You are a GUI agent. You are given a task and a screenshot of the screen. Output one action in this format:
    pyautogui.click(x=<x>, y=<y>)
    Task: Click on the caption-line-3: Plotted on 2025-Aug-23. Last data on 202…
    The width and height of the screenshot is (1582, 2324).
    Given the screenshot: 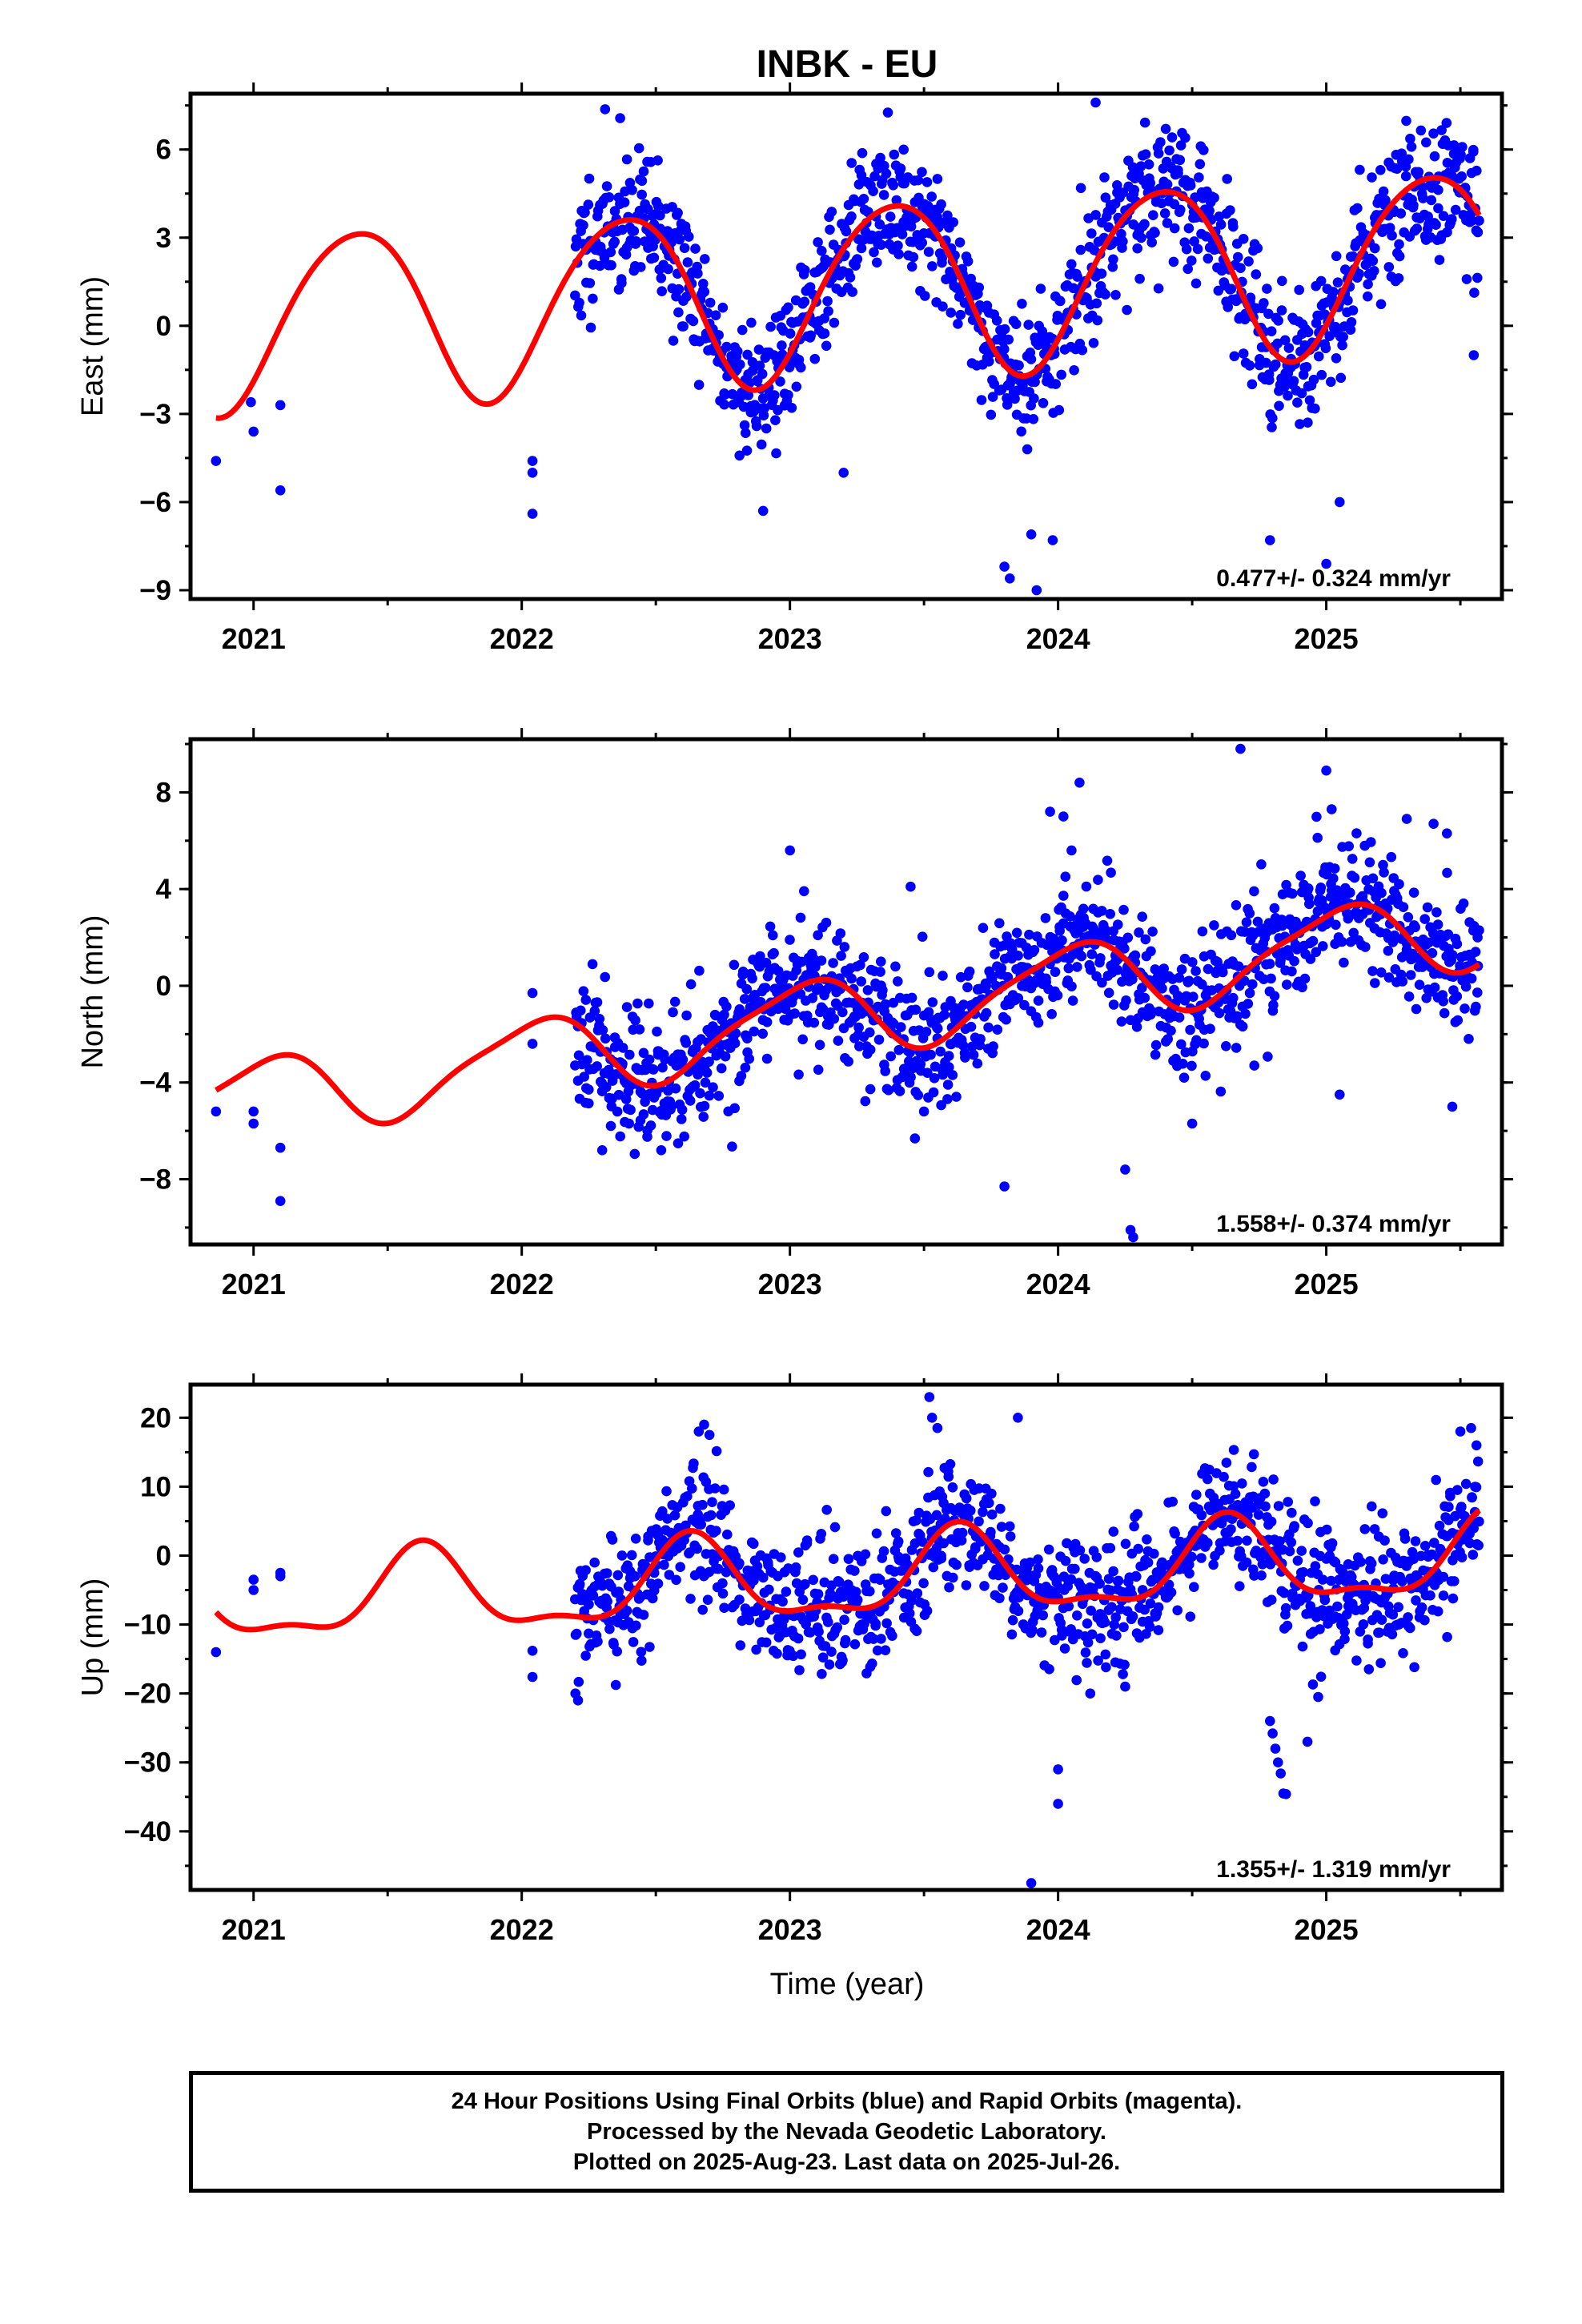 What is the action you would take?
    pyautogui.click(x=847, y=2162)
    